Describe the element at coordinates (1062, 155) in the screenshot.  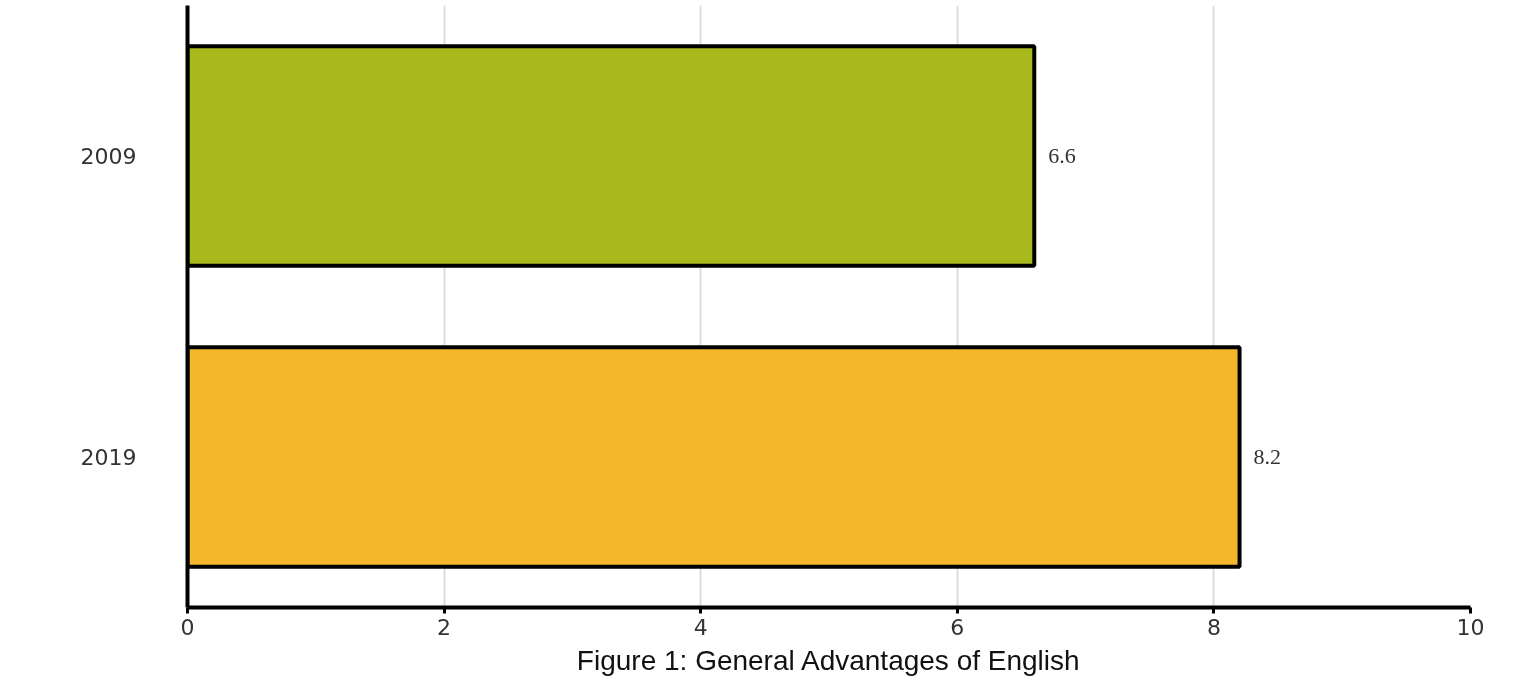
I see `data-label: 6.6` at that location.